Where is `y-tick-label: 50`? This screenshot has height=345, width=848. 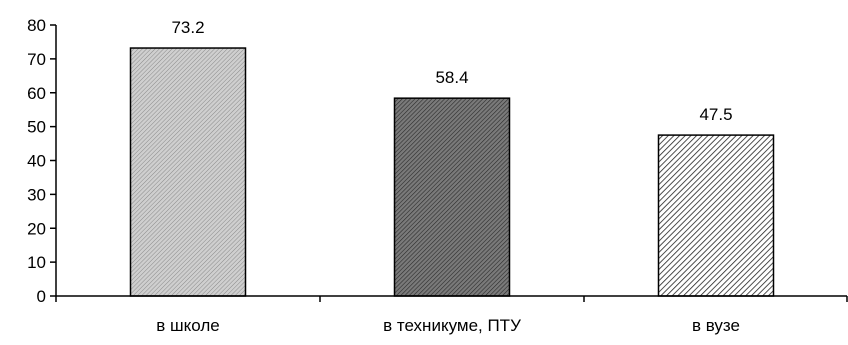 y-tick-label: 50 is located at coordinates (36, 127).